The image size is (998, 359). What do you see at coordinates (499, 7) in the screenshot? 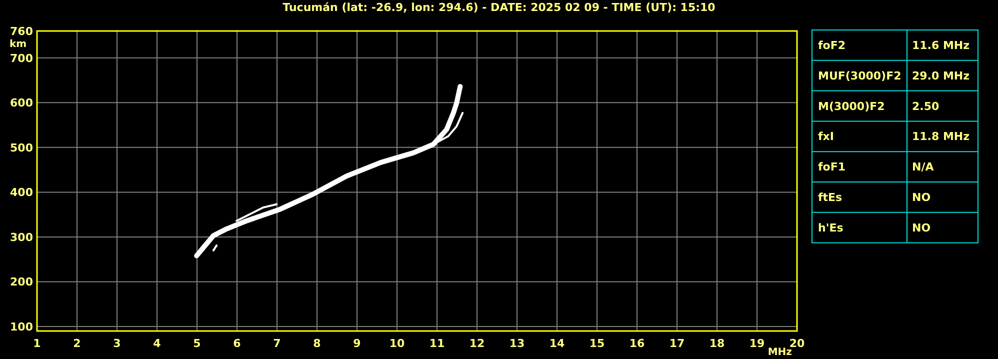
I see `chart-title: Tucumán (lat: -26.9, lon: 294.6) - DATE: 2025 02 09 - TIME (UT): 15:10` at bounding box center [499, 7].